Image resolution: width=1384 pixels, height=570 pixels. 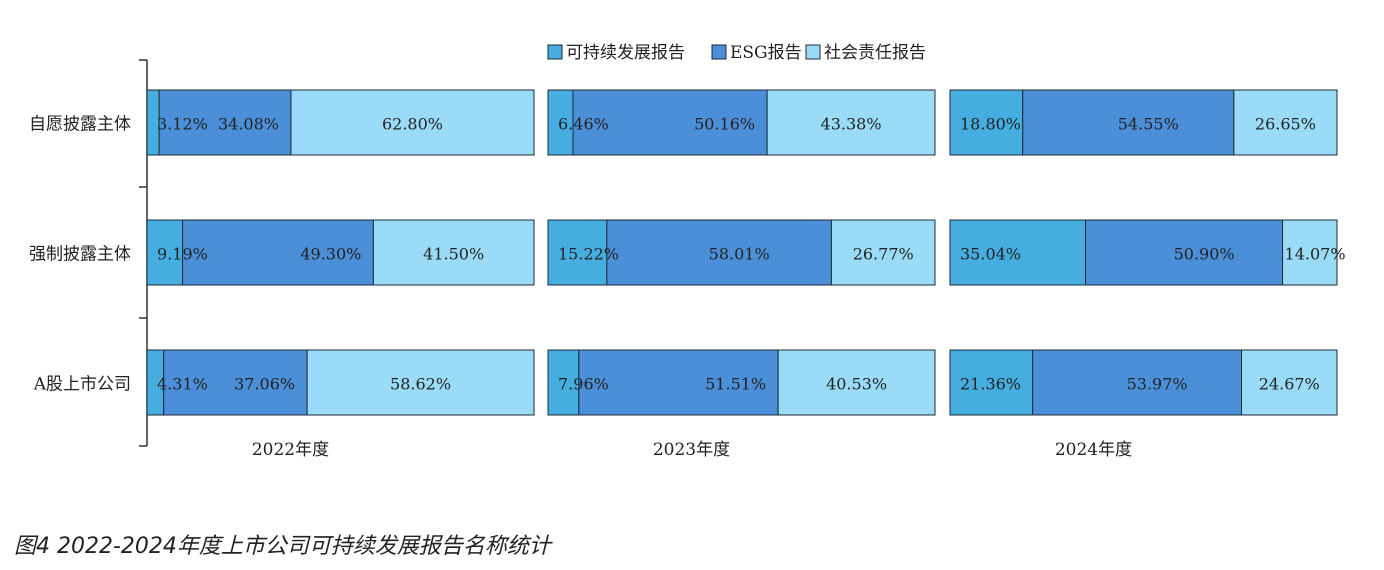 I want to click on panel-label: 2022年度, so click(x=290, y=450).